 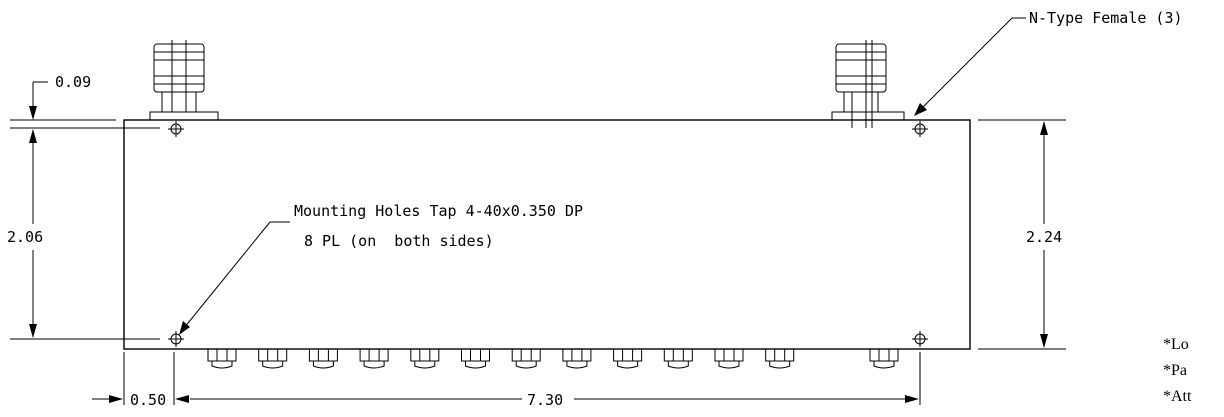 I want to click on dim-width-holes-label: 7.30, so click(x=545, y=400).